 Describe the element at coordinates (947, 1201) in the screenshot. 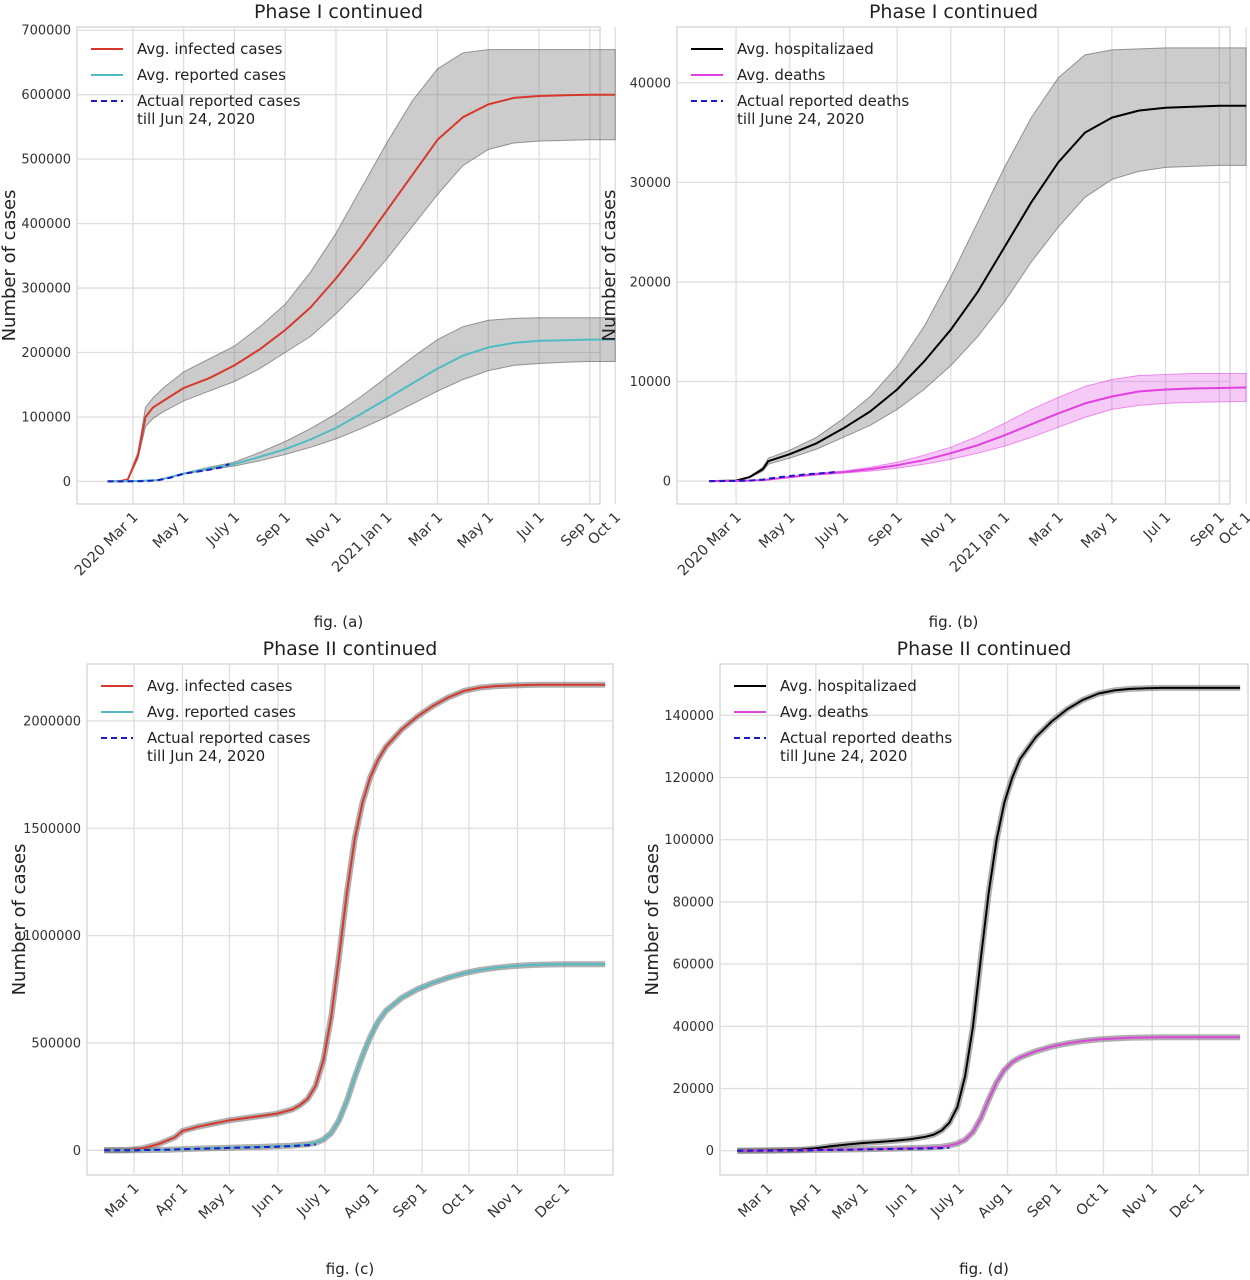

I see `x-tick-label: July 1` at that location.